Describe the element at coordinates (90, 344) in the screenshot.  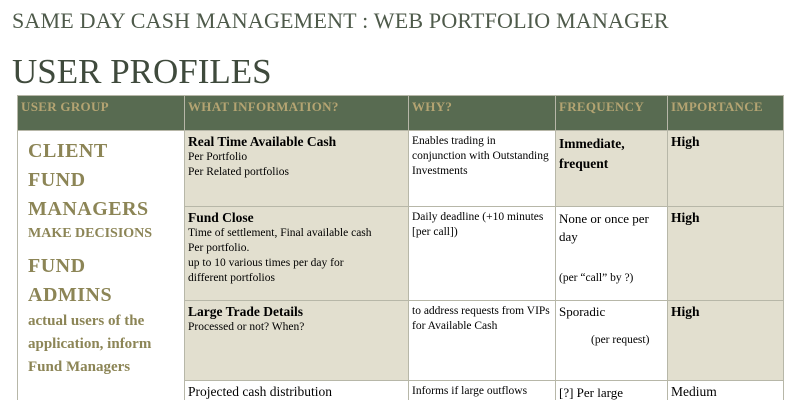
I see `group-desc-2: application, inform` at that location.